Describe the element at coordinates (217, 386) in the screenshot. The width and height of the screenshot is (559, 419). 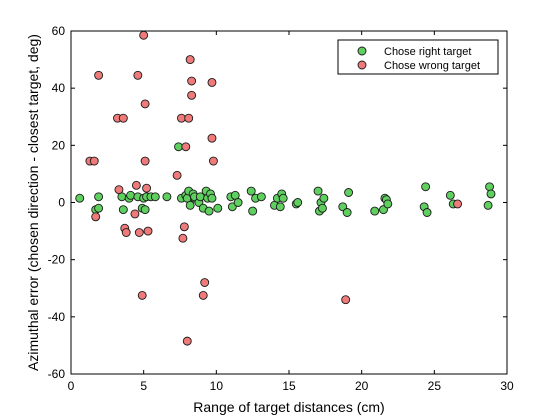
I see `x-tick-label: 10` at that location.